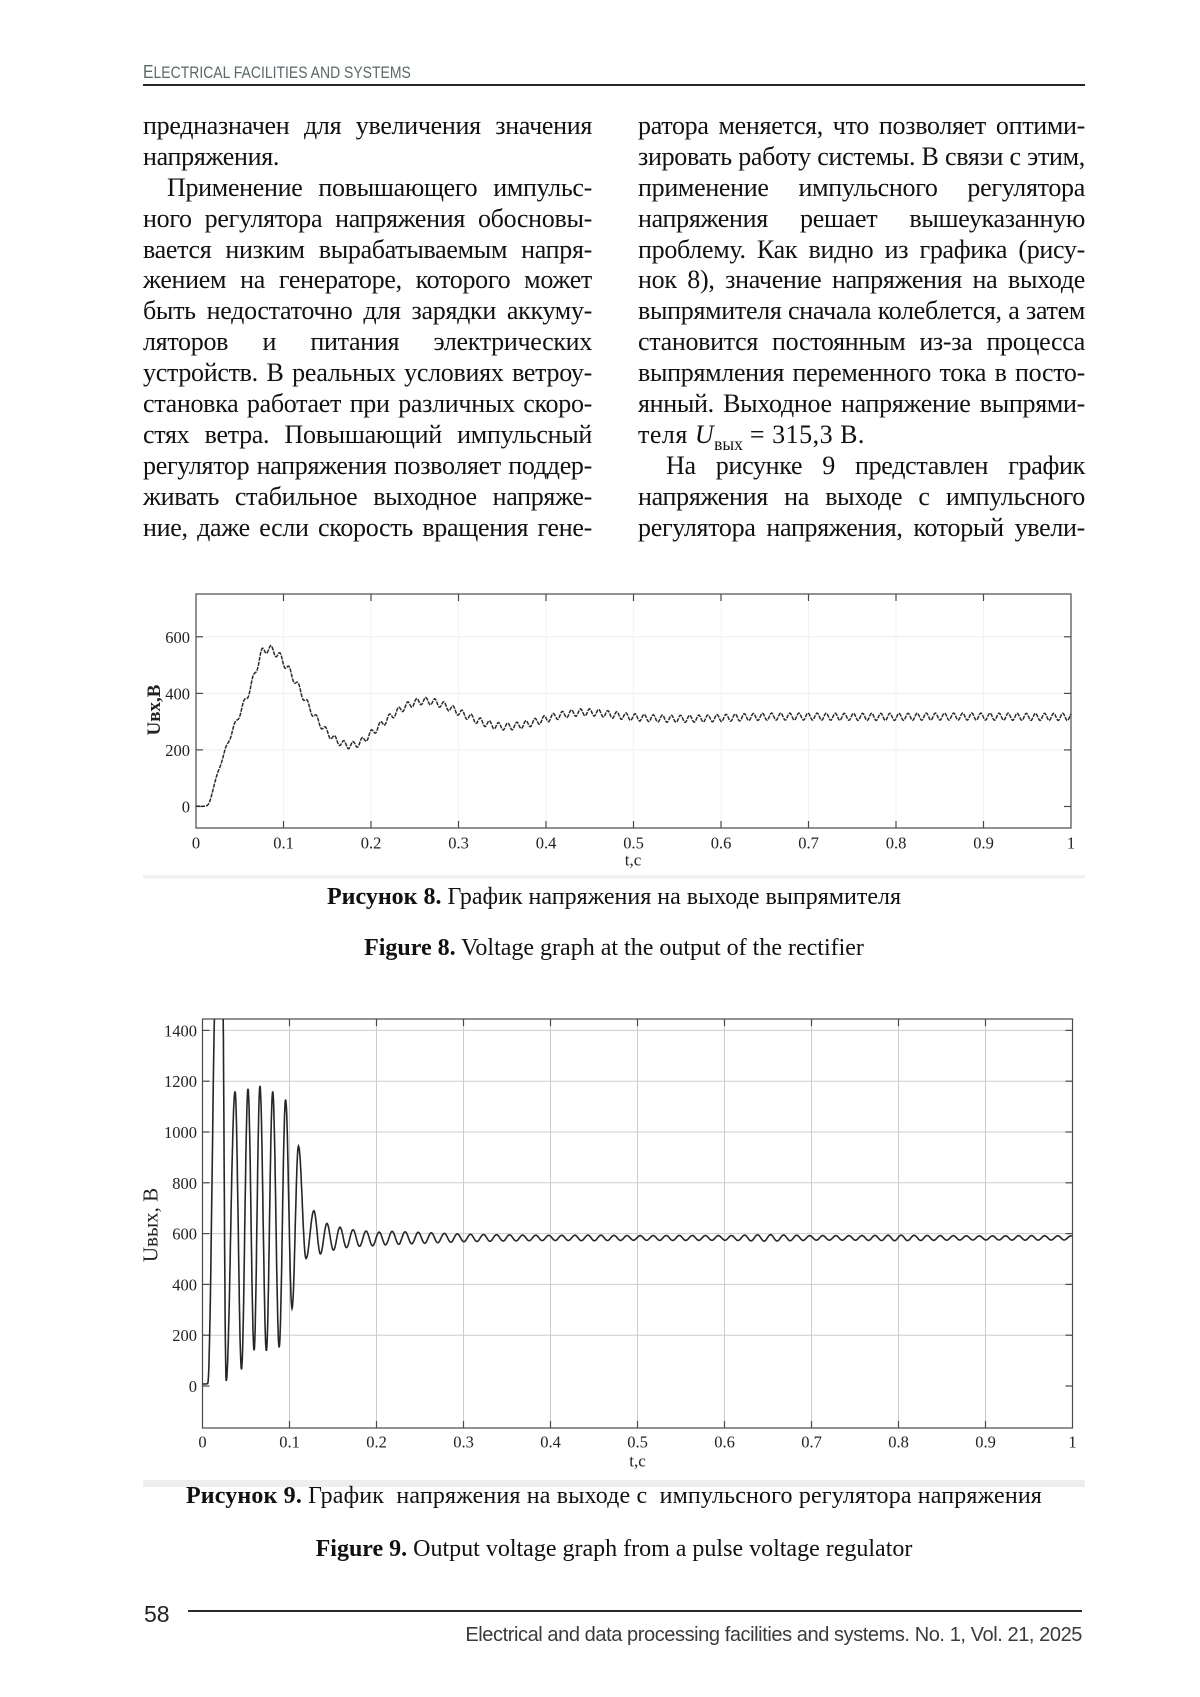 The width and height of the screenshot is (1200, 1697). What do you see at coordinates (180, 1132) in the screenshot?
I see `svg-text: 1000` at bounding box center [180, 1132].